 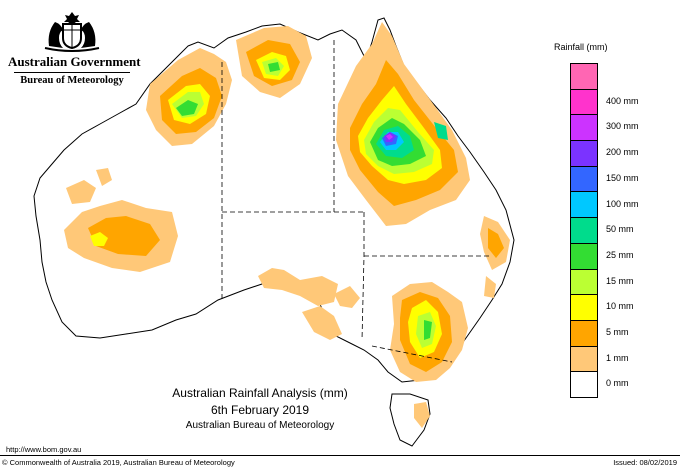 What do you see at coordinates (622, 126) in the screenshot?
I see `legend-label: 300 mm` at bounding box center [622, 126].